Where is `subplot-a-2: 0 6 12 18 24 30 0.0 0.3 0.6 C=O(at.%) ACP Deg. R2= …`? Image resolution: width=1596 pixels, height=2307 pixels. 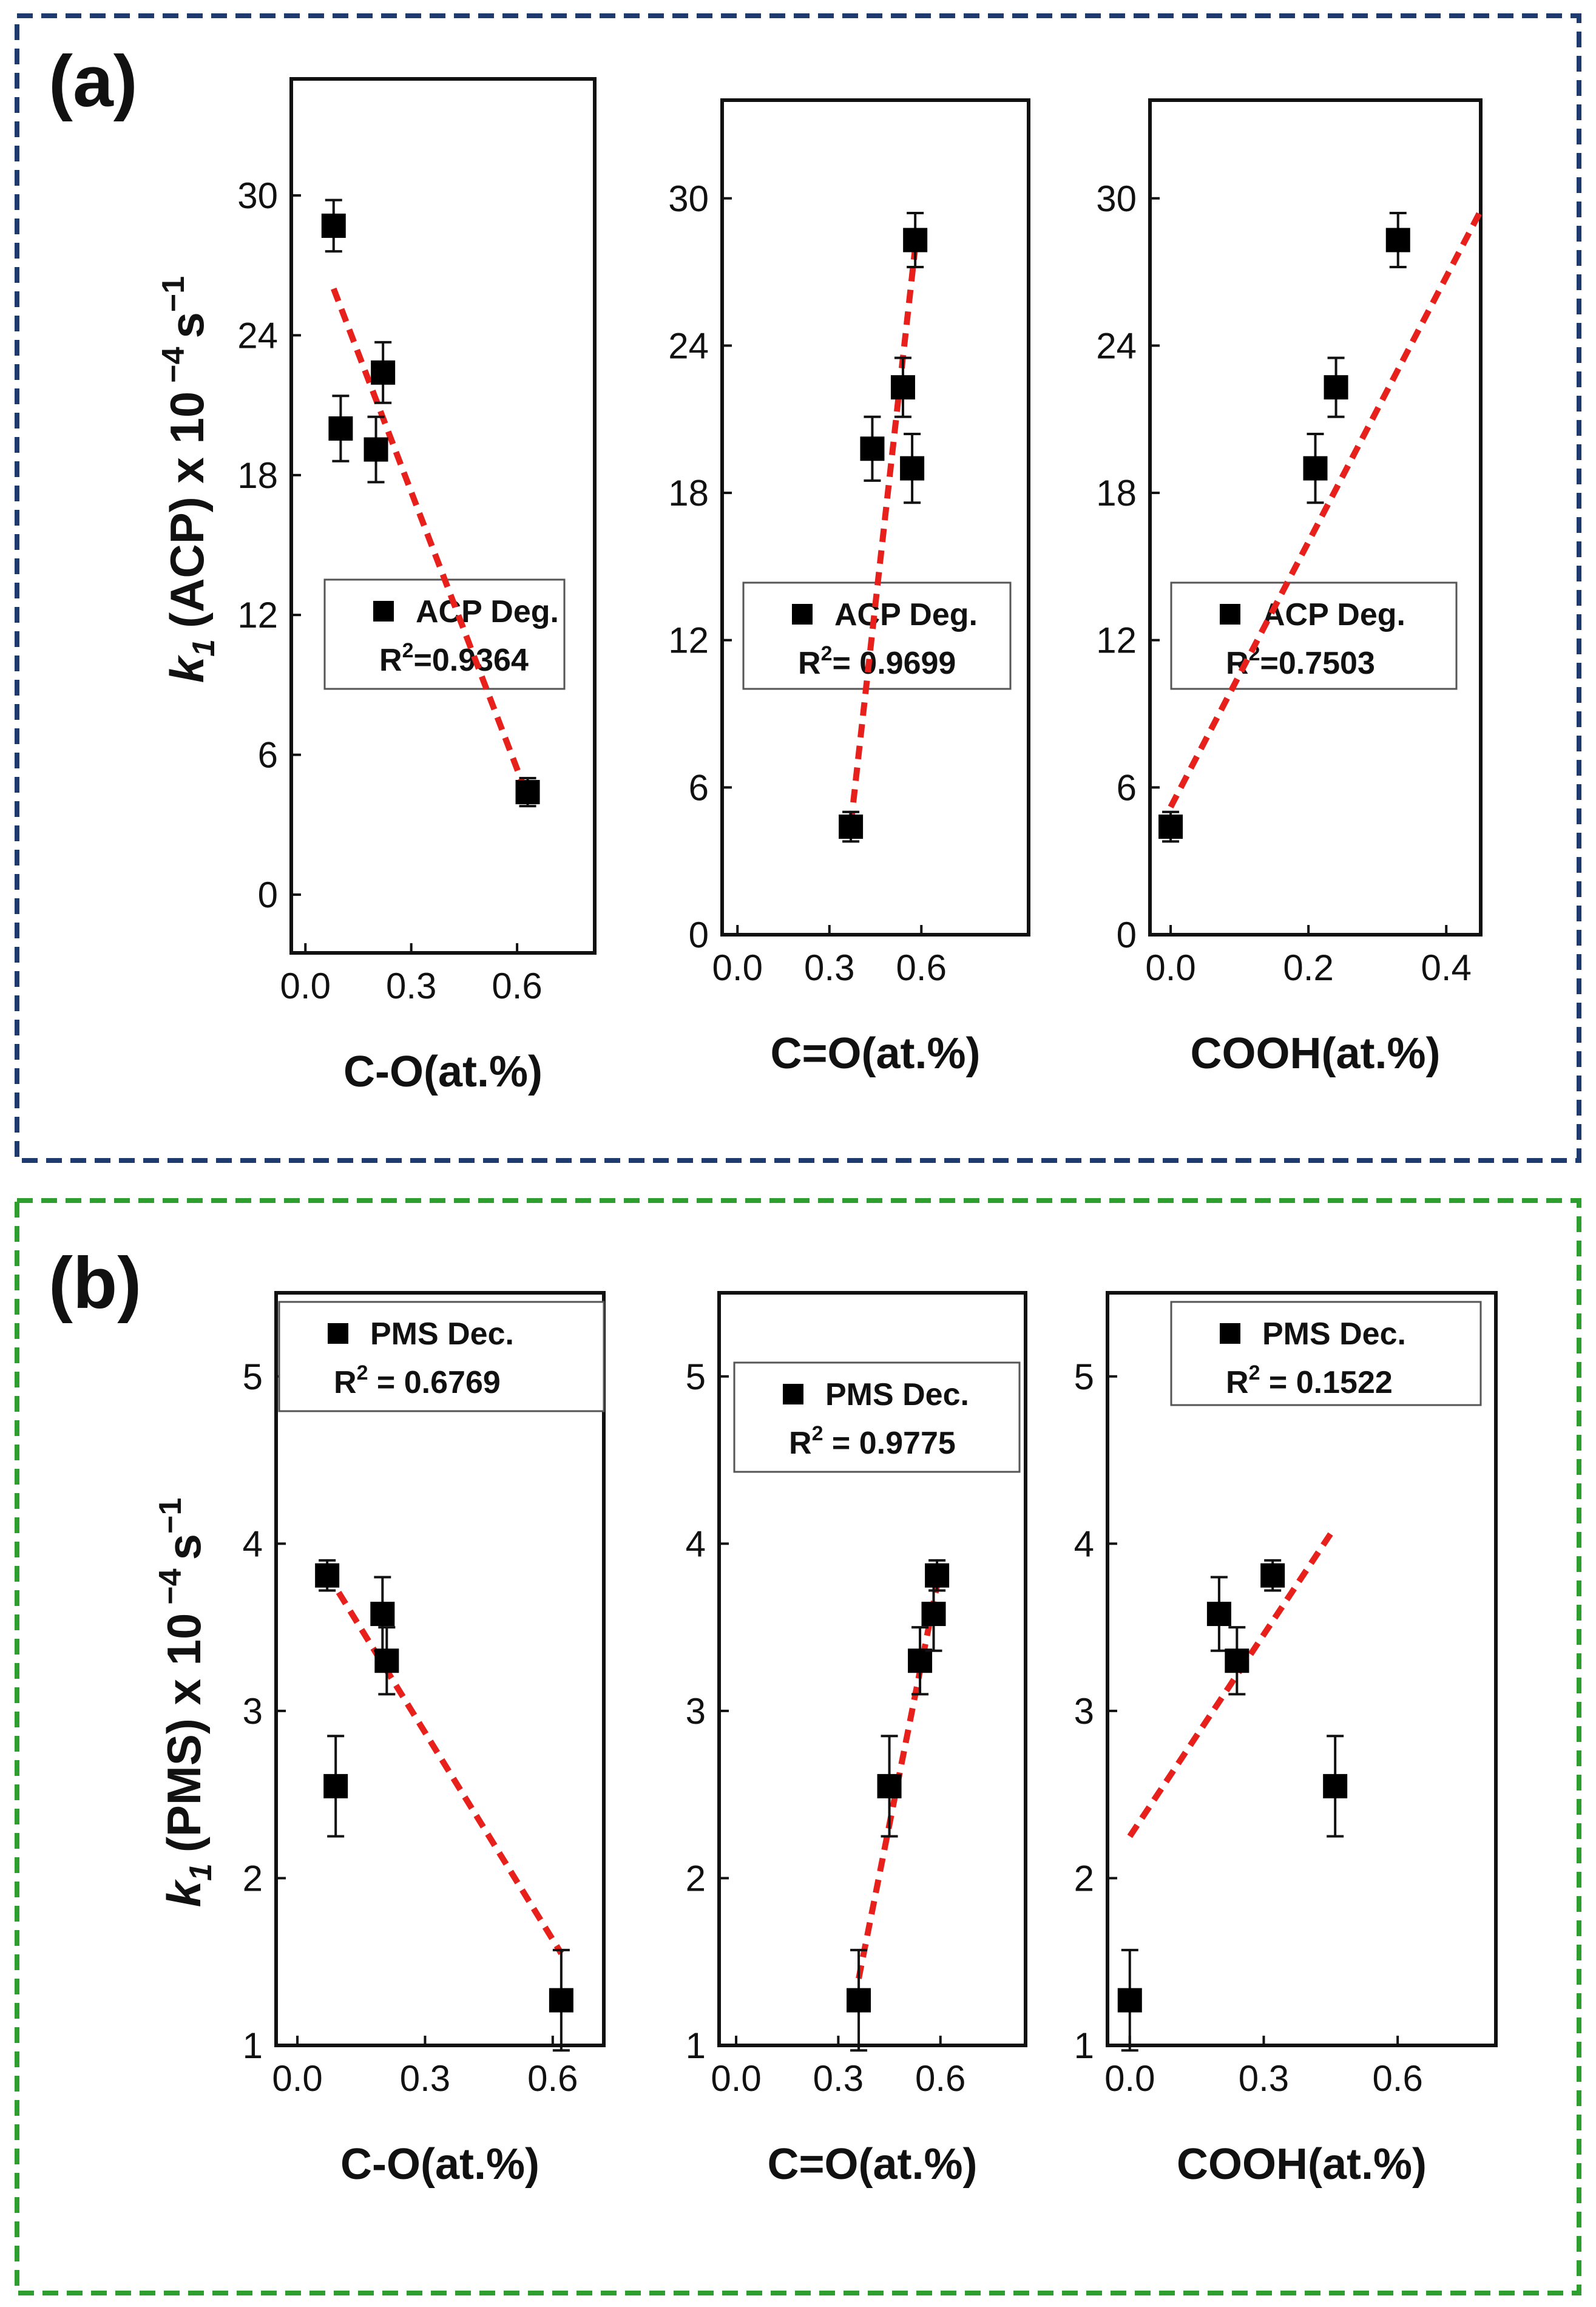 subplot-a-2: 0 6 12 18 24 30 0.0 0.3 0.6 C=O(at.%) ACP Deg. R2= … is located at coordinates (849, 588).